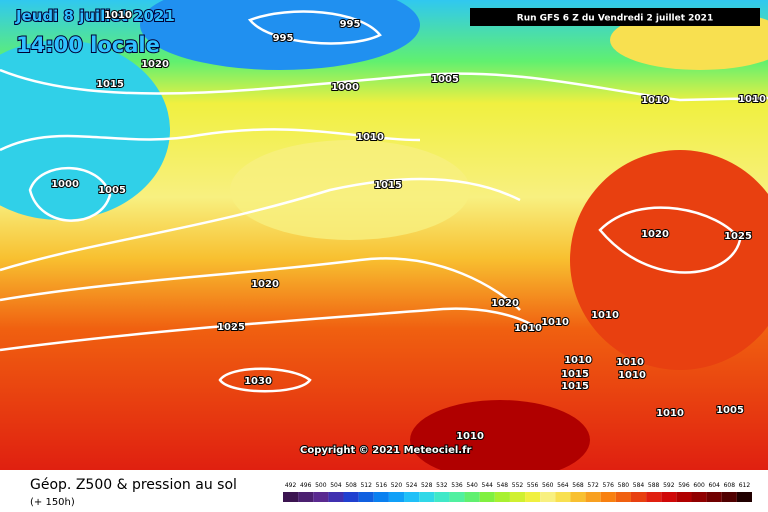  Describe the element at coordinates (624, 485) in the screenshot. I see `colorbar-label: 580` at that location.